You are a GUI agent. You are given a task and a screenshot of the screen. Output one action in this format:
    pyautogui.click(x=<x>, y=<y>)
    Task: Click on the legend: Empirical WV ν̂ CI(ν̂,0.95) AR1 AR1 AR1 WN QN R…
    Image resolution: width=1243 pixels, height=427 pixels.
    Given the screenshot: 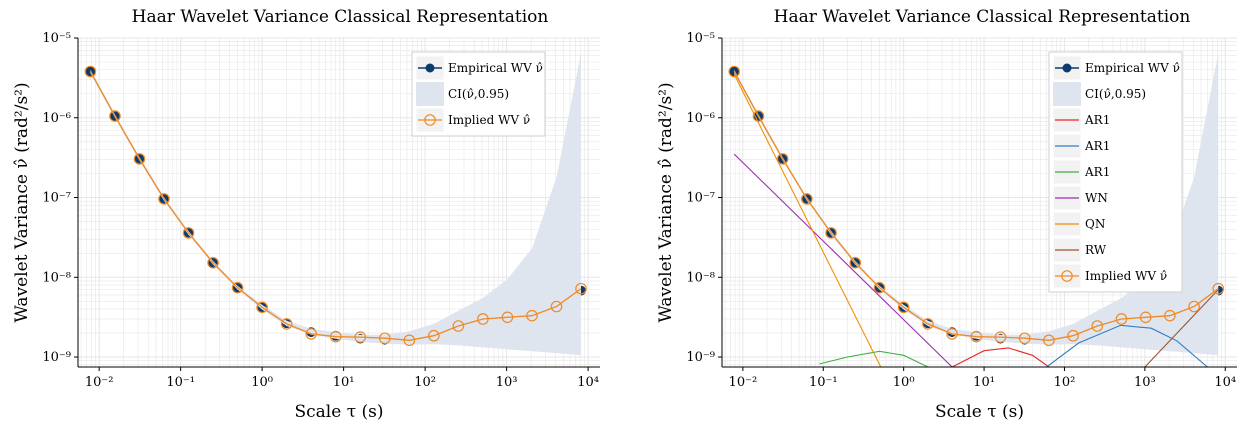 What is the action you would take?
    pyautogui.click(x=1115, y=172)
    